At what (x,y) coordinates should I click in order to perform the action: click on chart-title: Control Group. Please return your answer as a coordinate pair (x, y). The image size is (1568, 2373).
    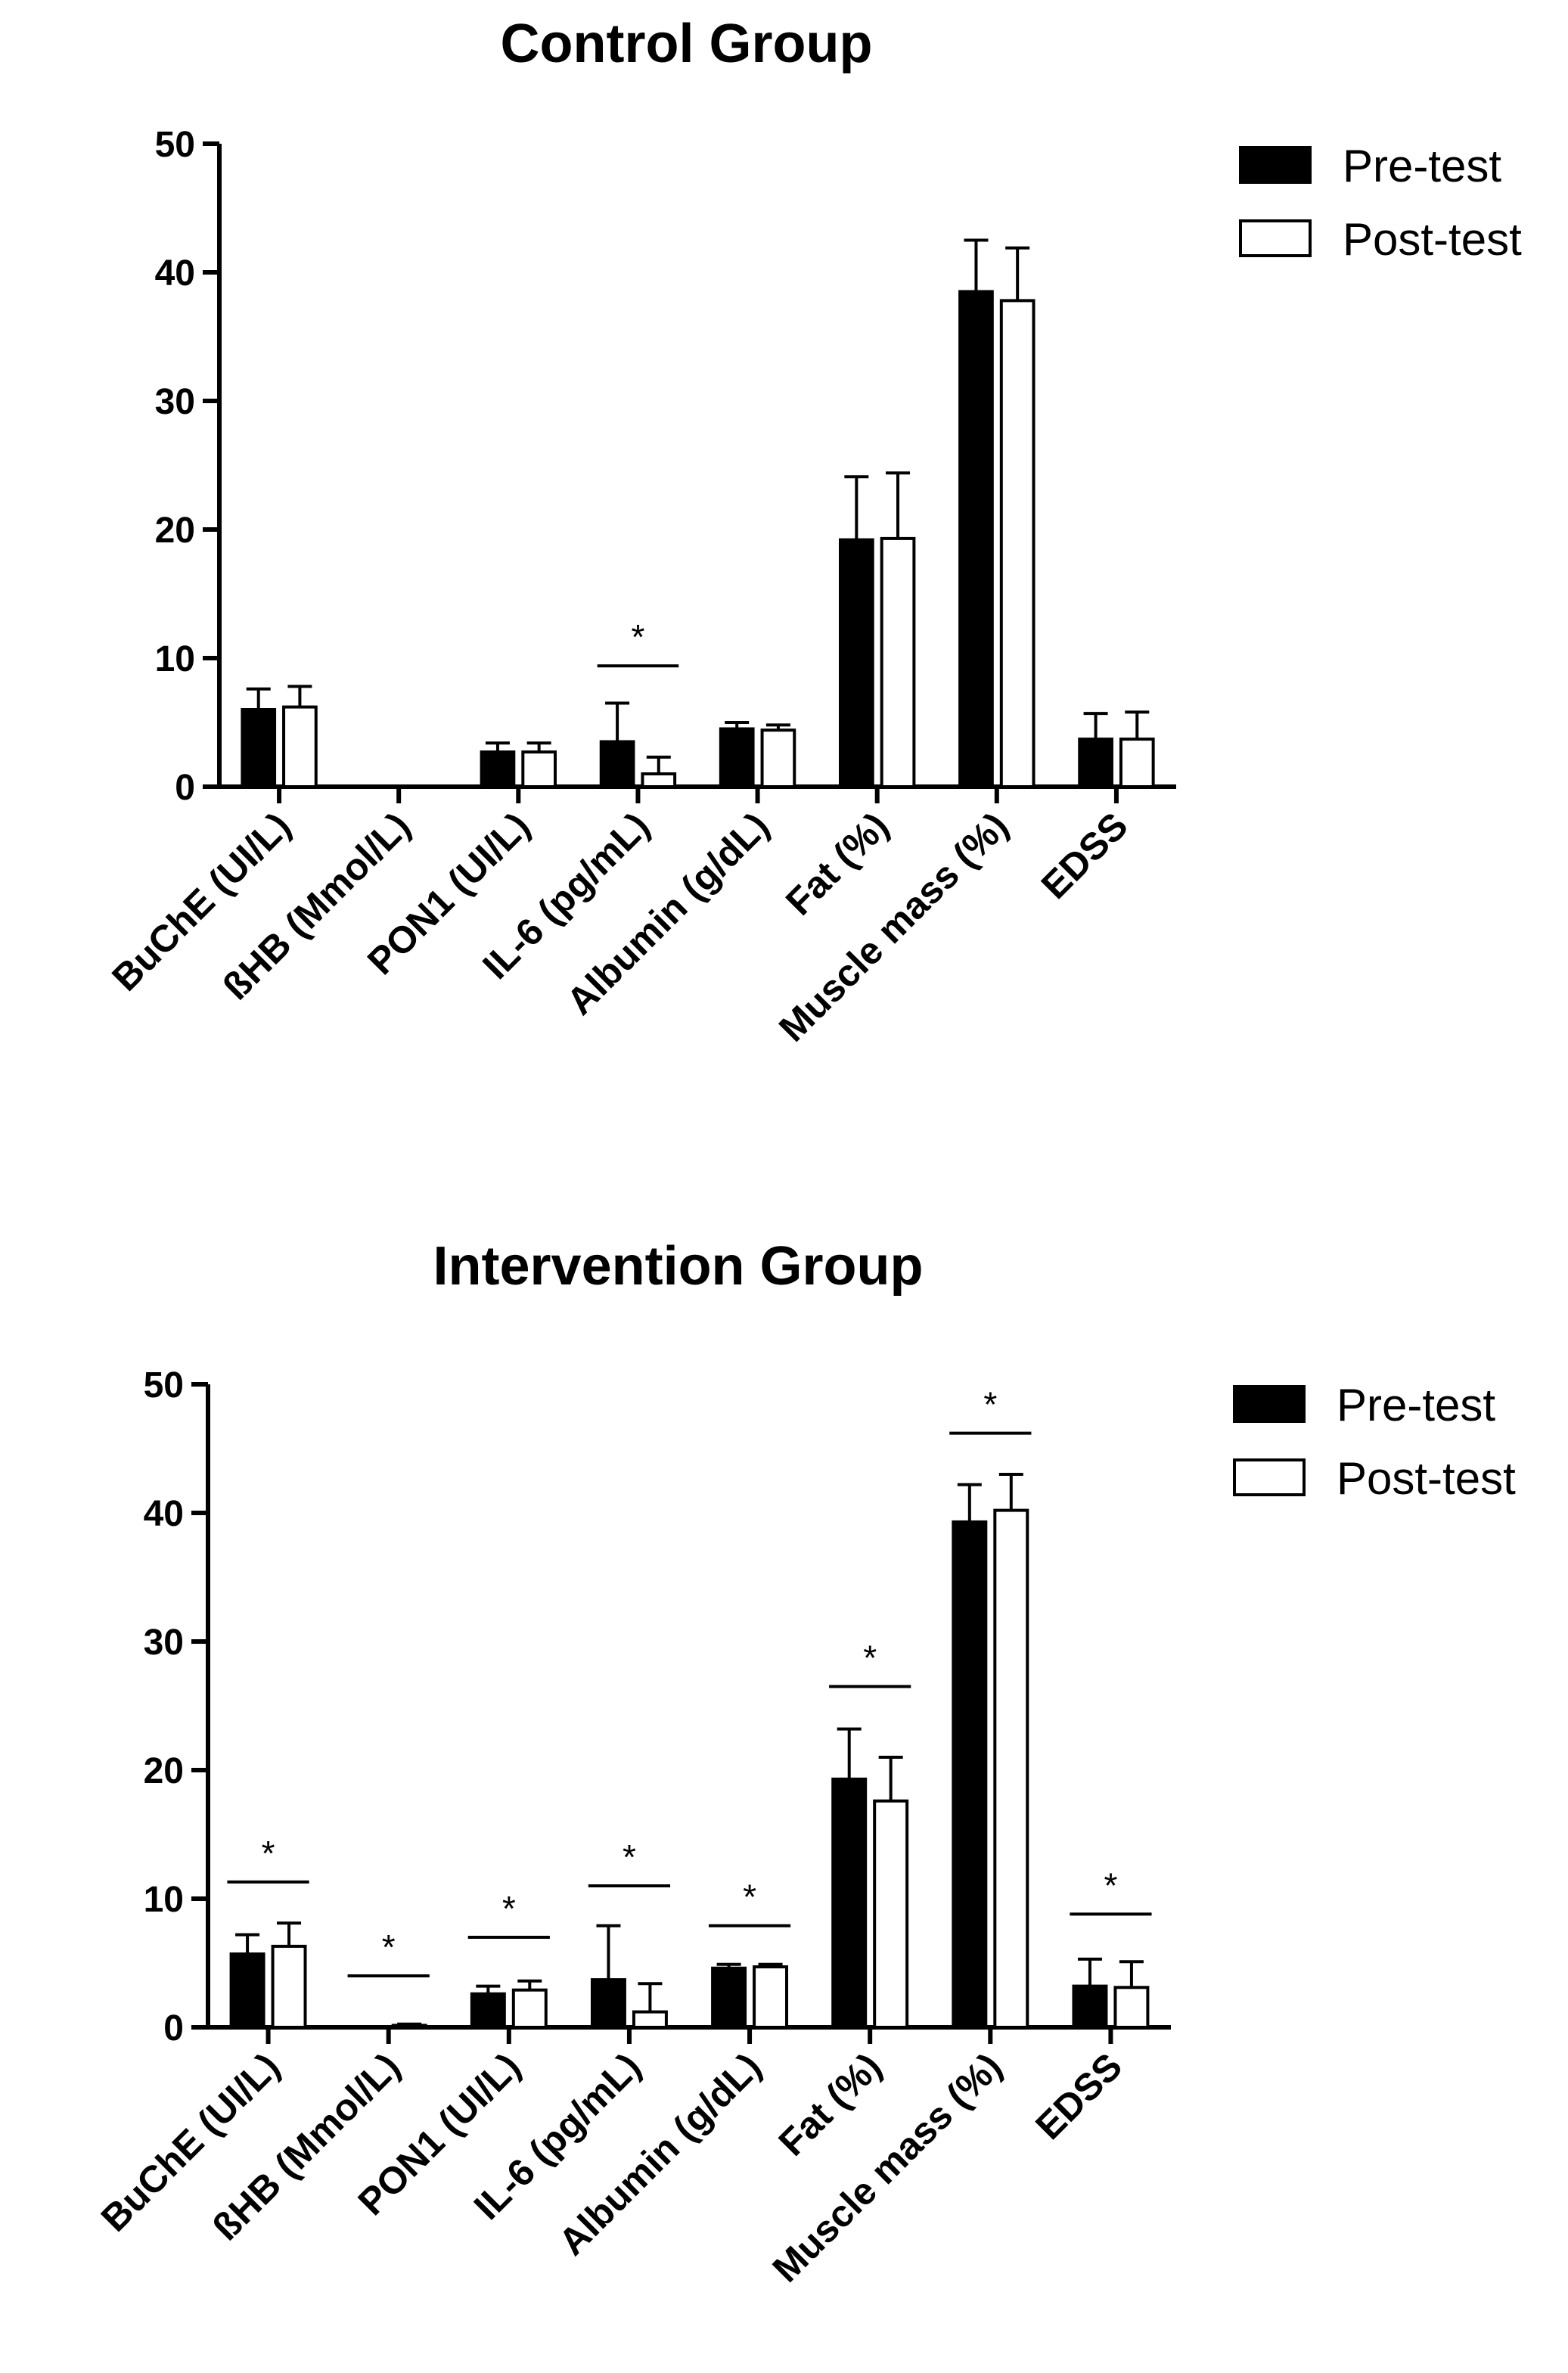
    Looking at the image, I should click on (687, 44).